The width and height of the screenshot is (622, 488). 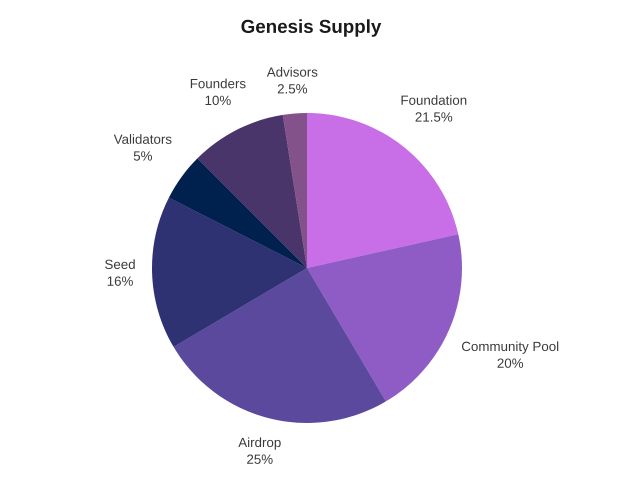 What do you see at coordinates (143, 139) in the screenshot?
I see `slice-label: Validators` at bounding box center [143, 139].